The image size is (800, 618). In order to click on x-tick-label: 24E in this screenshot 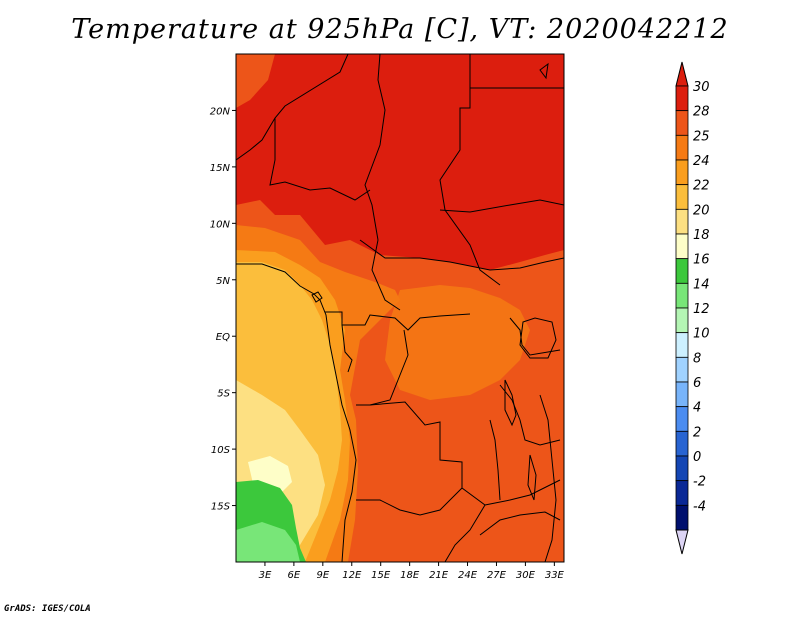, I will do `click(468, 575)`.